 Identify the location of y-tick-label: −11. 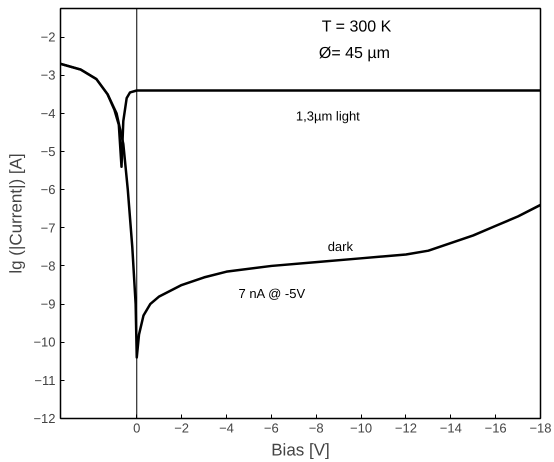
(45, 380).